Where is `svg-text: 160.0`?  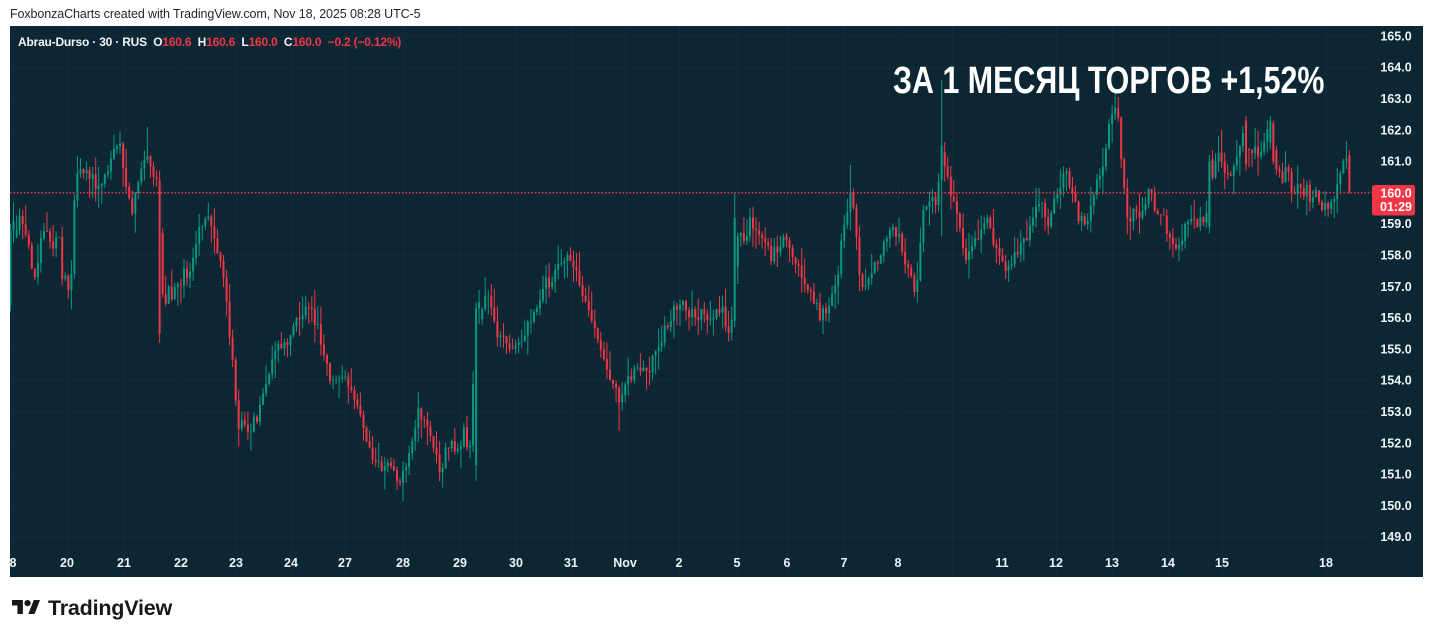
svg-text: 160.0 is located at coordinates (1395, 194).